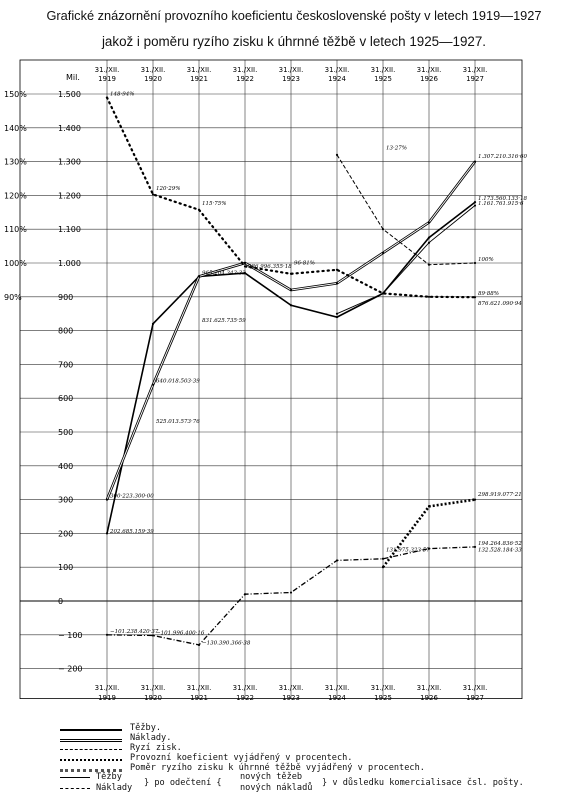 This screenshot has height=800, width=588. Describe the element at coordinates (383, 79) in the screenshot. I see `x-tick-label-top-year: 1925` at that location.